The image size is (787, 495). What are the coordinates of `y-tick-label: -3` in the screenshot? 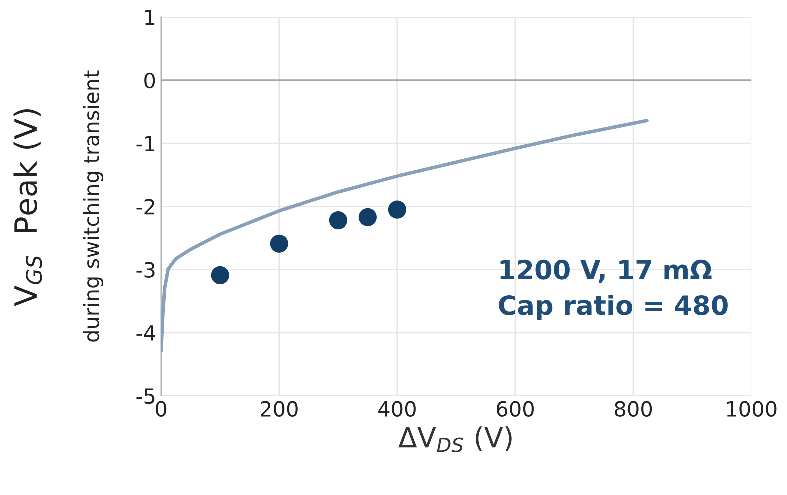 It's located at (145, 270).